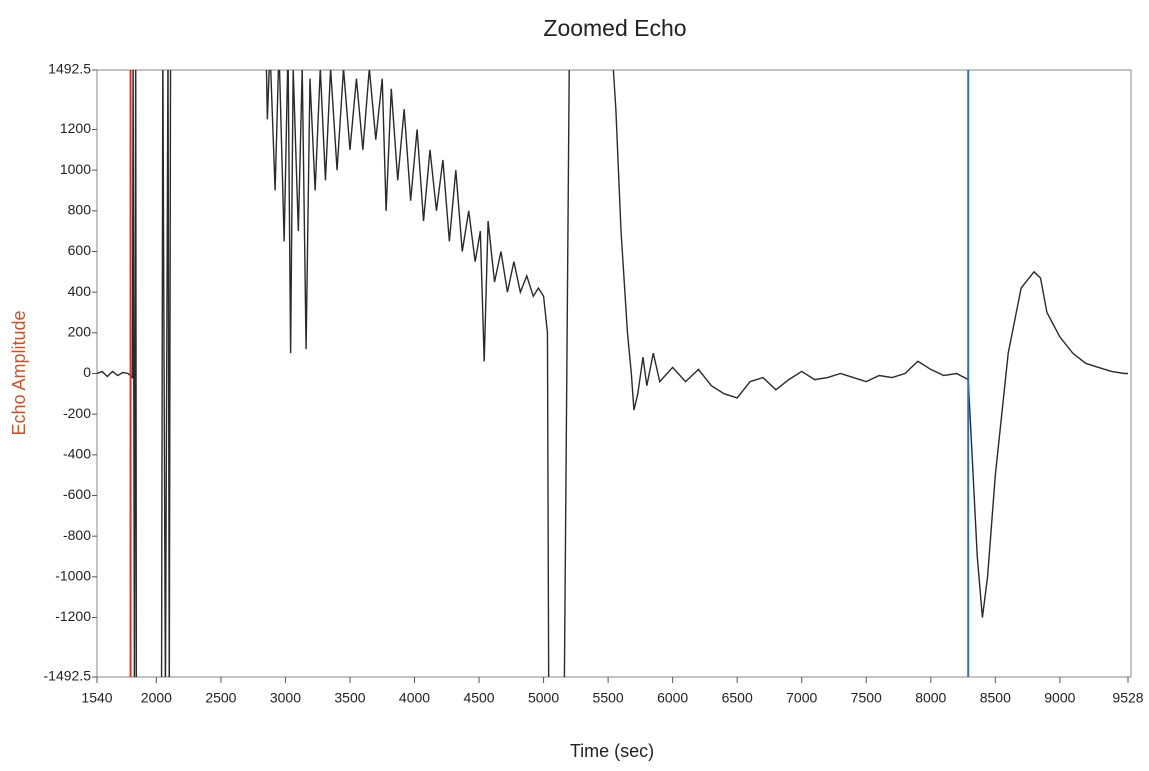  Describe the element at coordinates (543, 698) in the screenshot. I see `x-tick-label: 5000` at that location.